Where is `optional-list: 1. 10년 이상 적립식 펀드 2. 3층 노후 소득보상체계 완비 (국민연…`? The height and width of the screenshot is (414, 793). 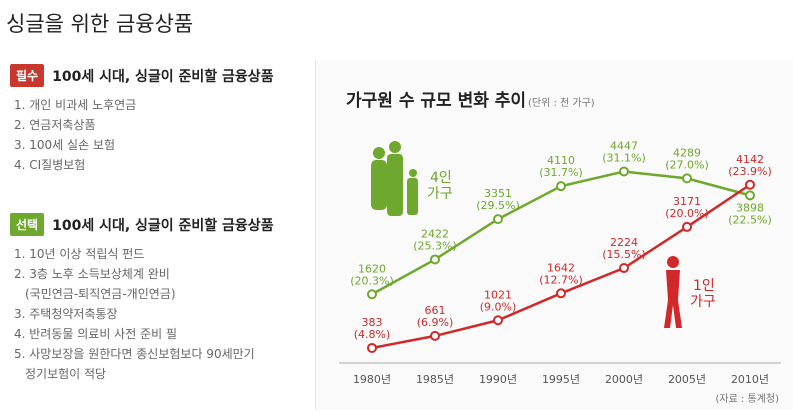 optional-list: 1. 10년 이상 적립식 펀드 2. 3층 노후 소득보상체계 완비 (국민연… is located at coordinates (142, 314).